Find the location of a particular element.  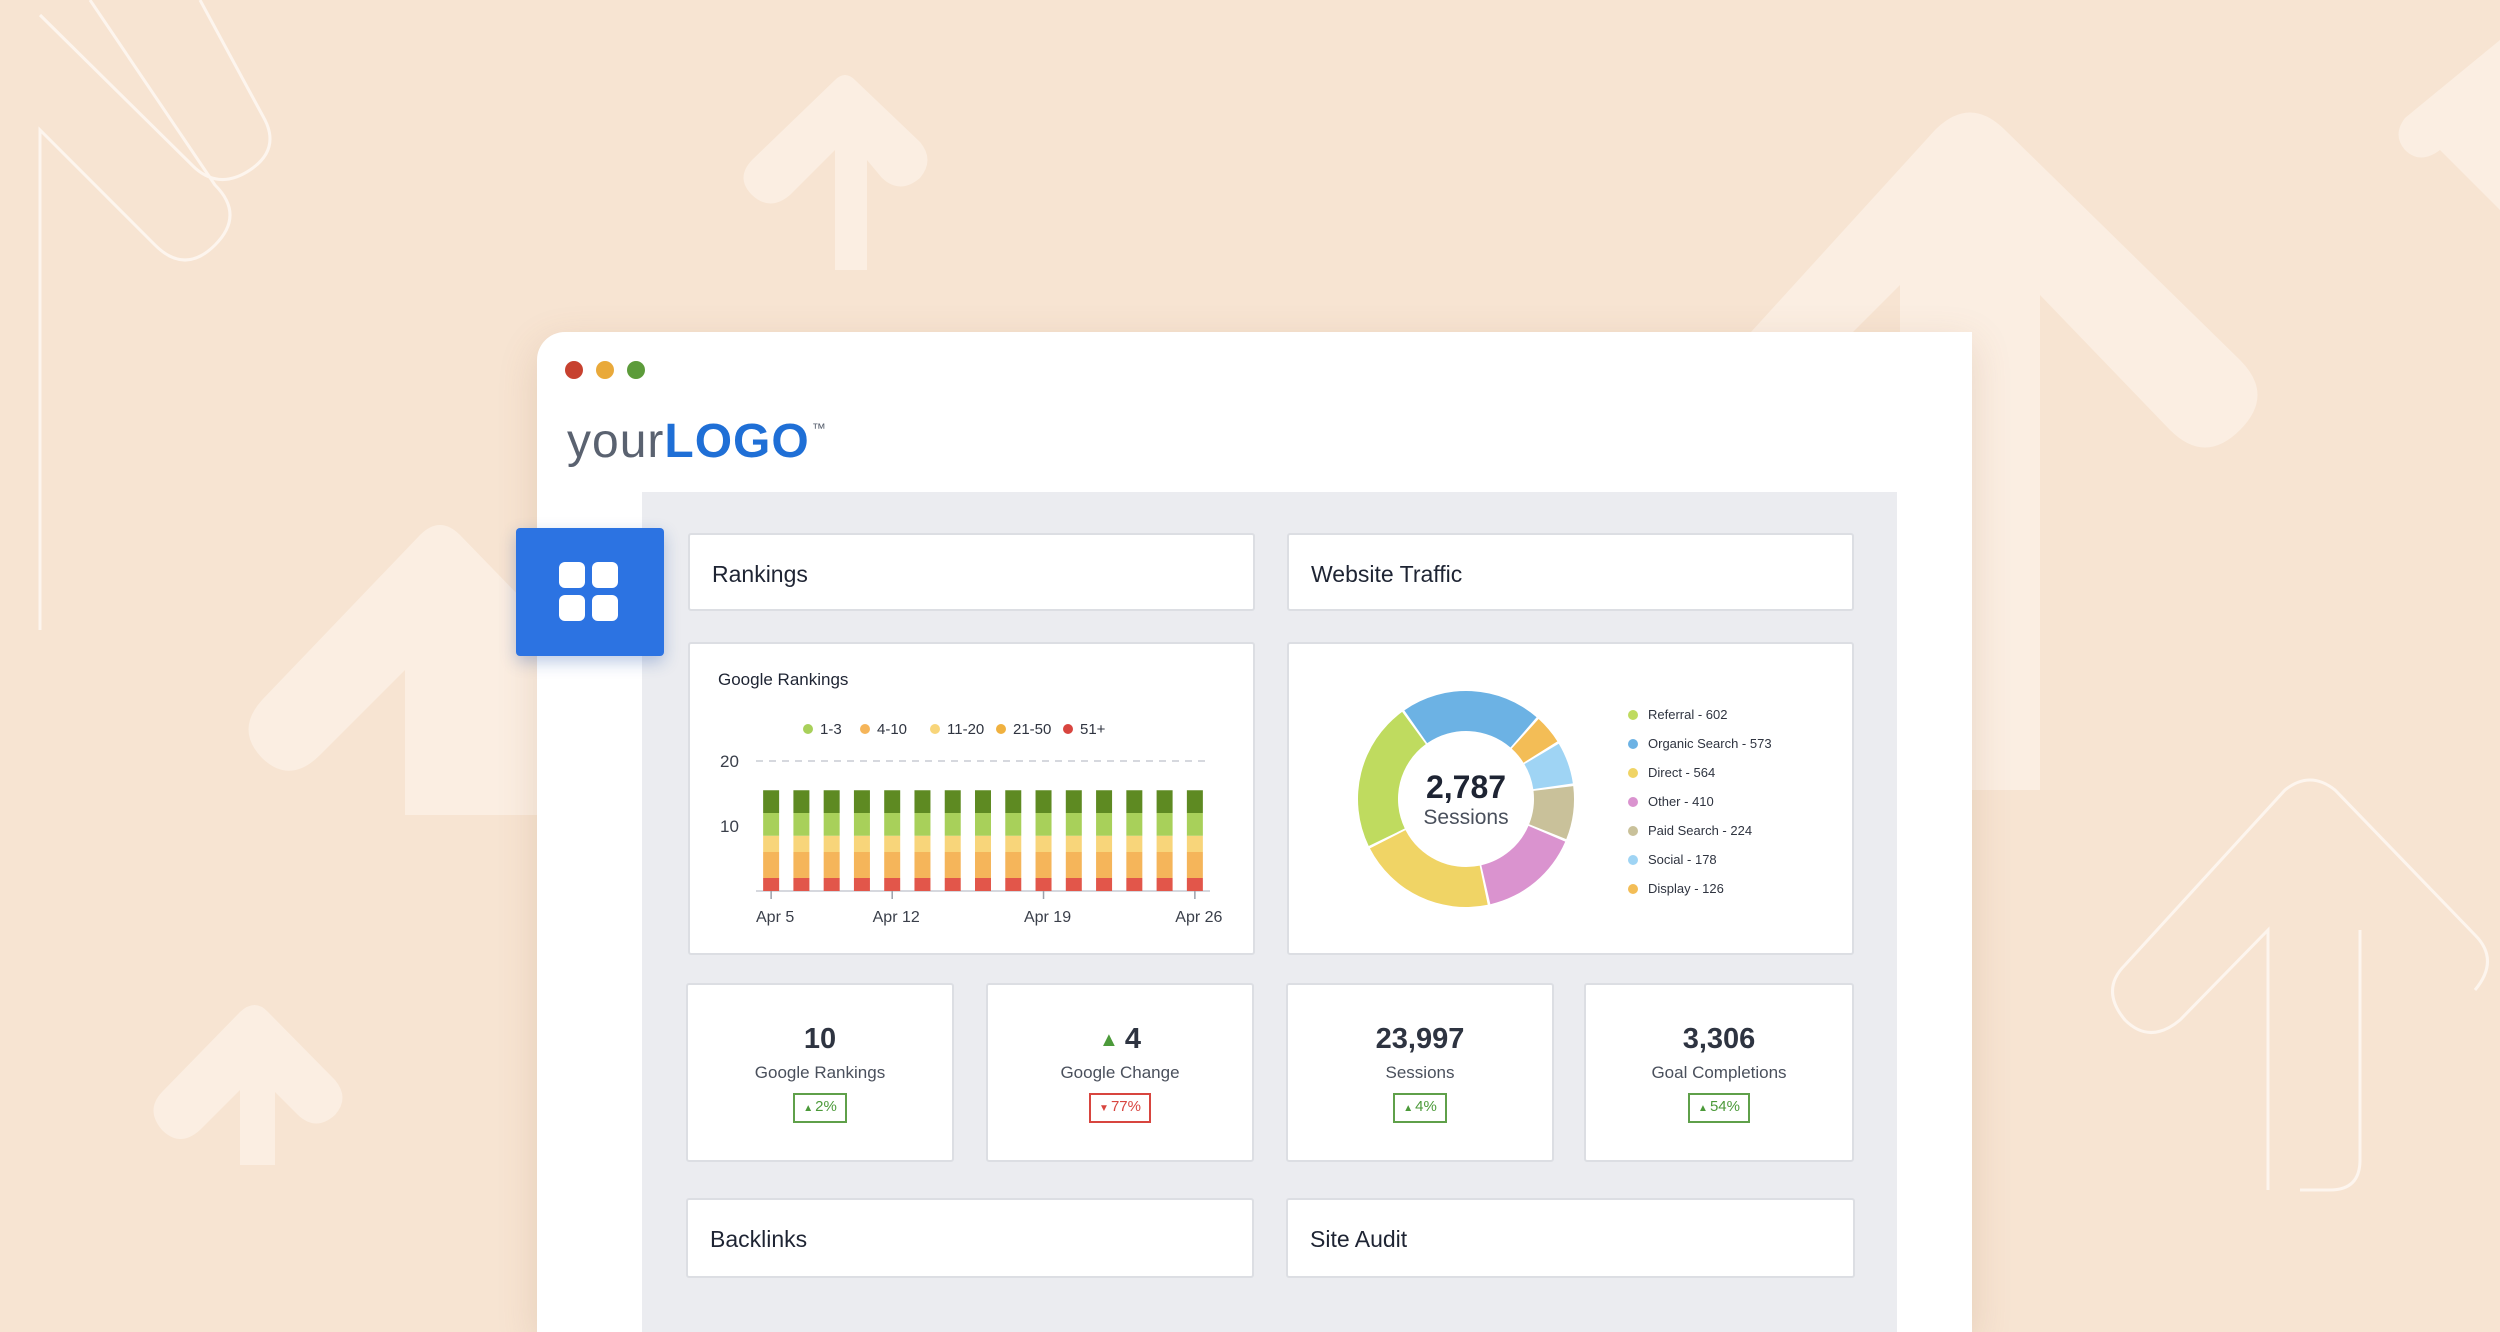

stat-label: Goal Completions is located at coordinates (1719, 1073).